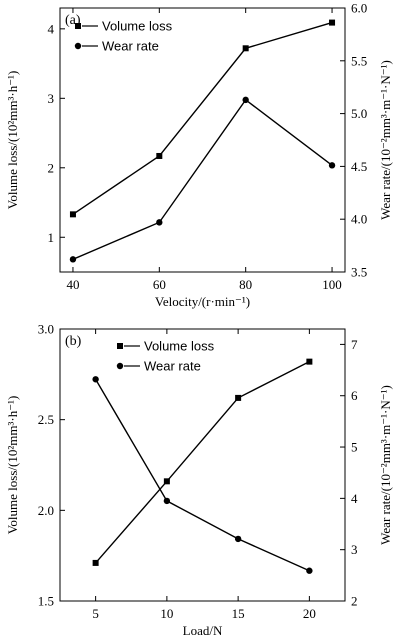 The width and height of the screenshot is (400, 639). I want to click on y-left-tick-label: 3, so click(51, 98).